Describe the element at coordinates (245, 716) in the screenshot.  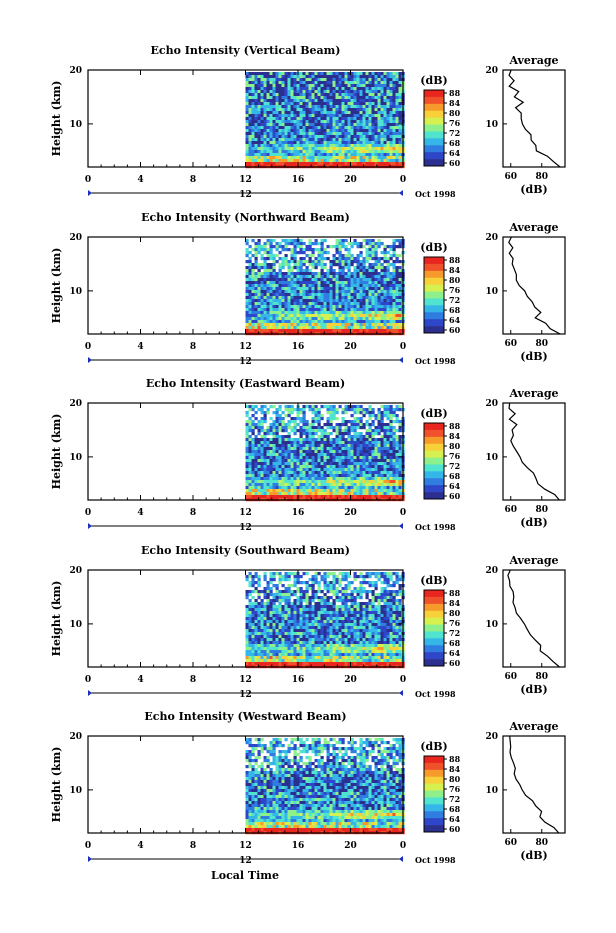
I see `panel-title: Echo Intensity (Westward Beam)` at that location.